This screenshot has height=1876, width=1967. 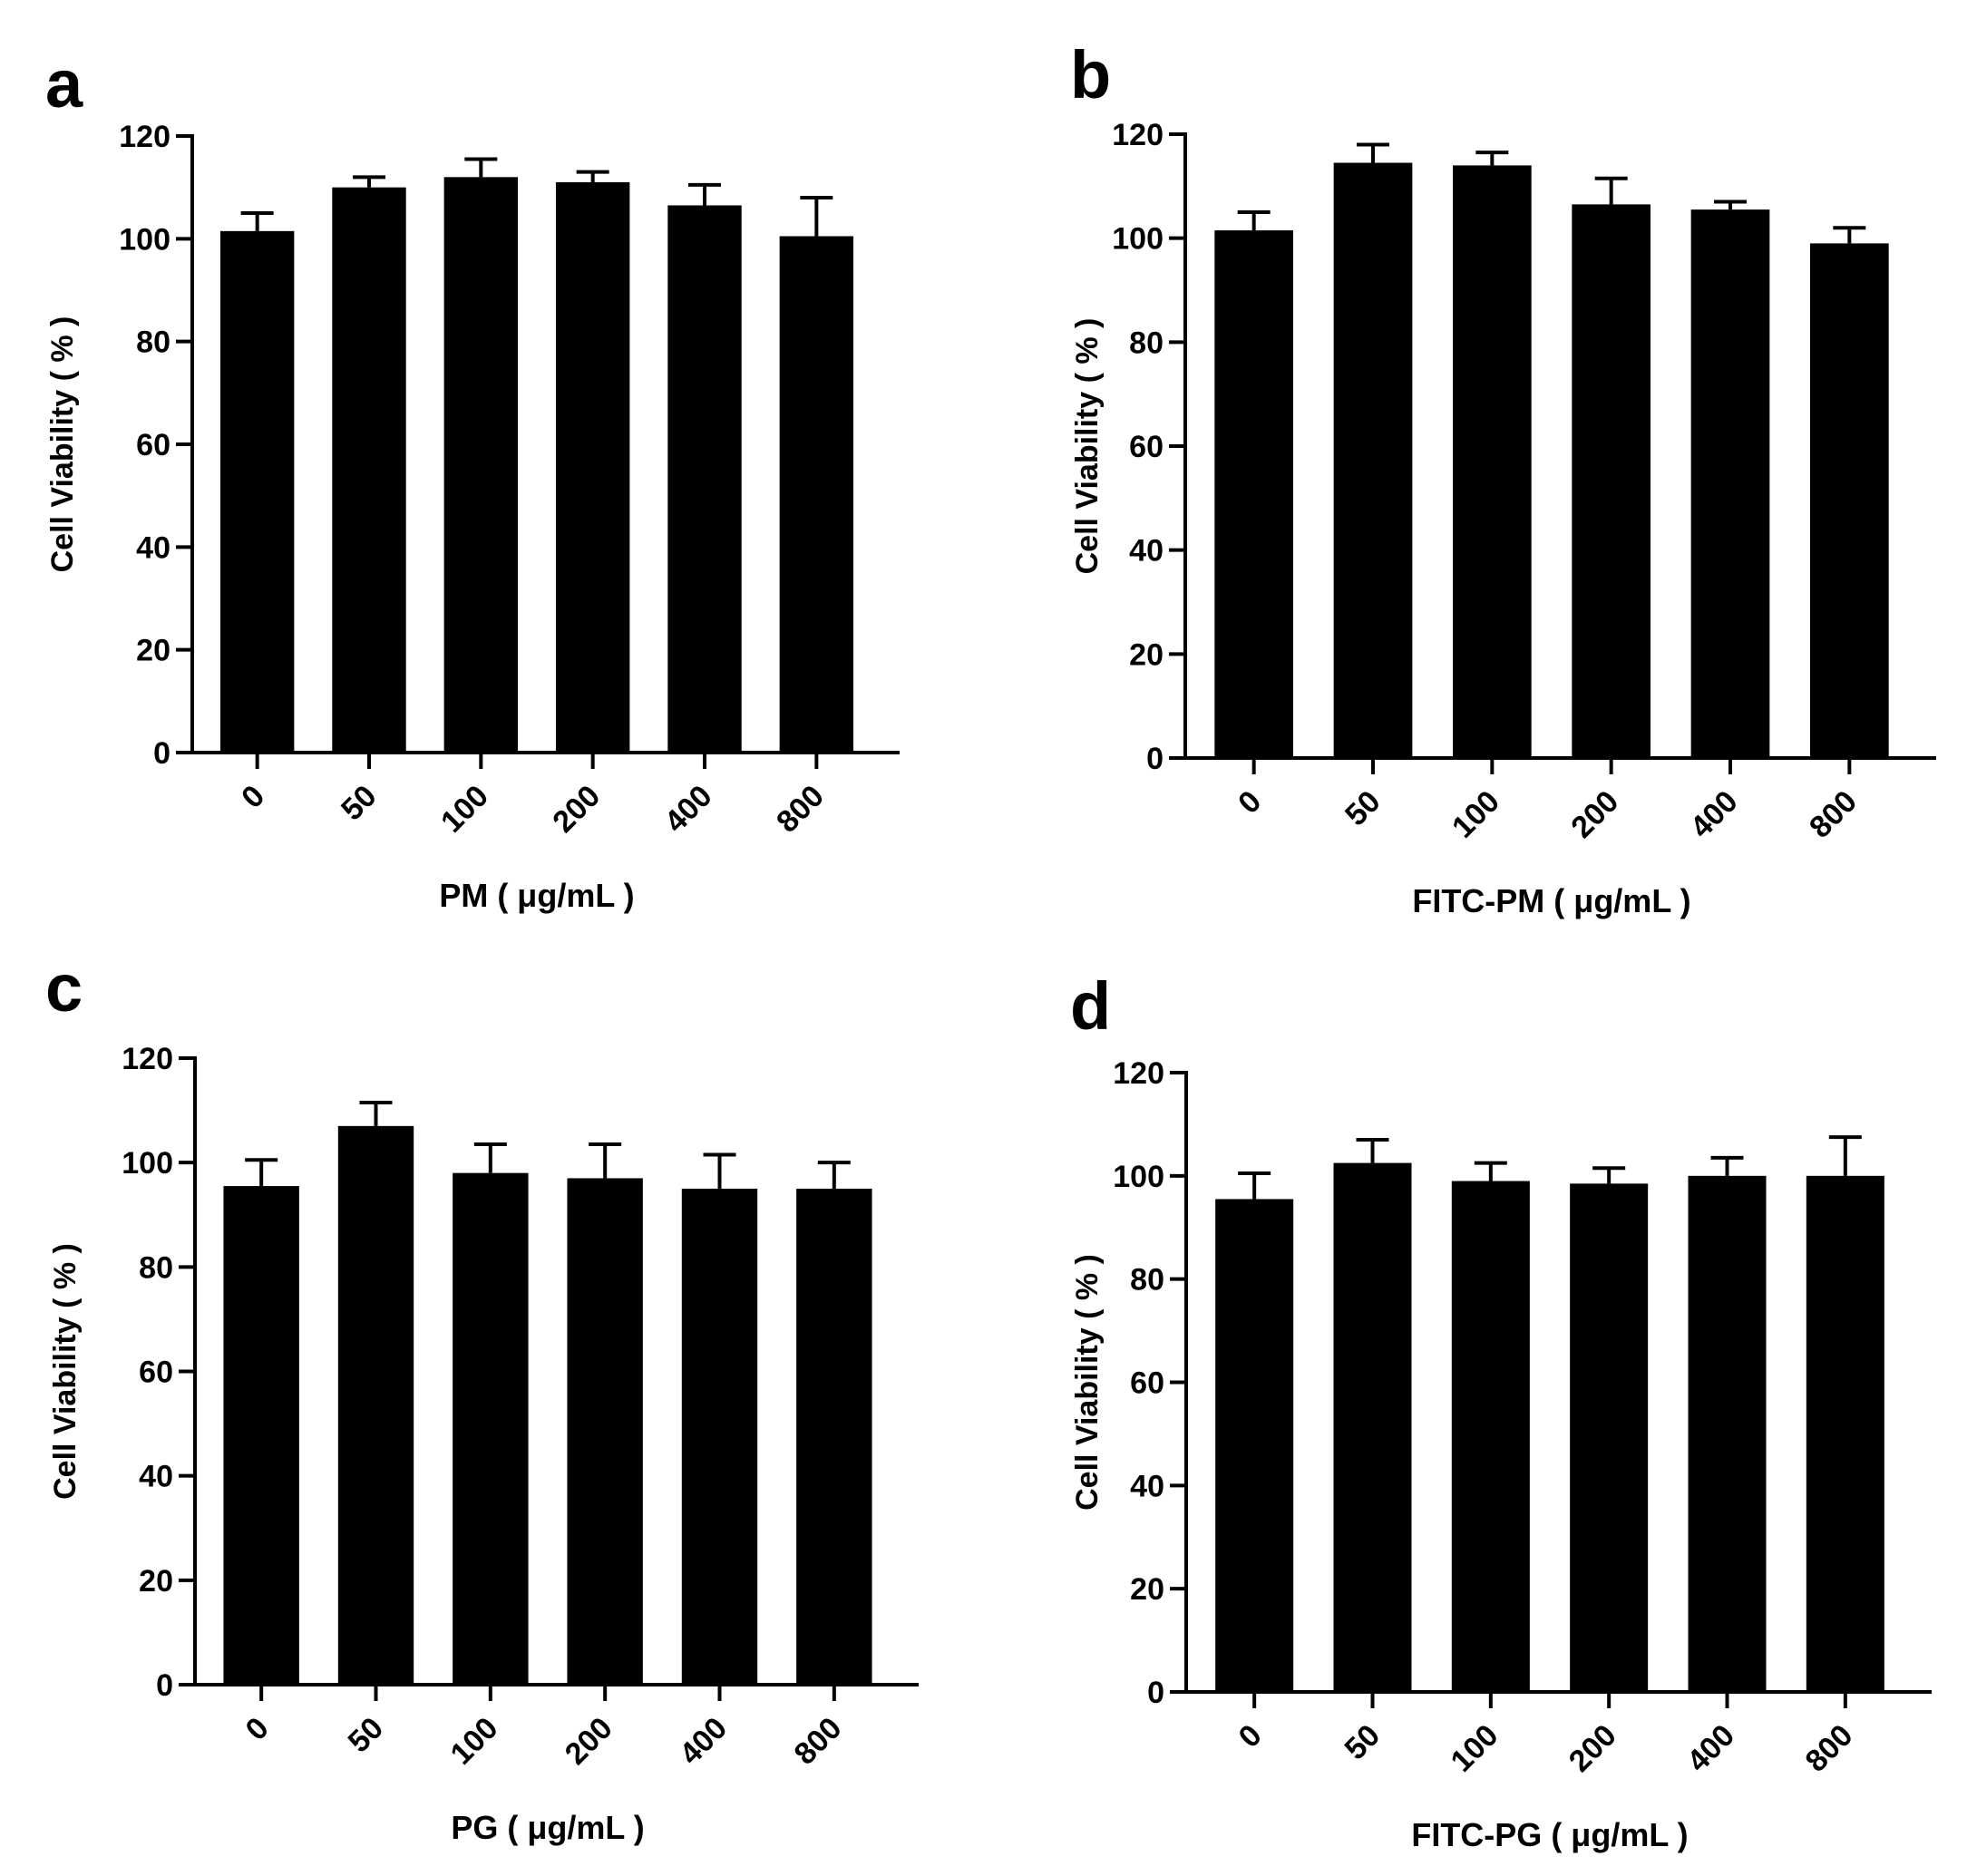 What do you see at coordinates (547, 1827) in the screenshot?
I see `x-axis-title: PG ( μg/mL )` at bounding box center [547, 1827].